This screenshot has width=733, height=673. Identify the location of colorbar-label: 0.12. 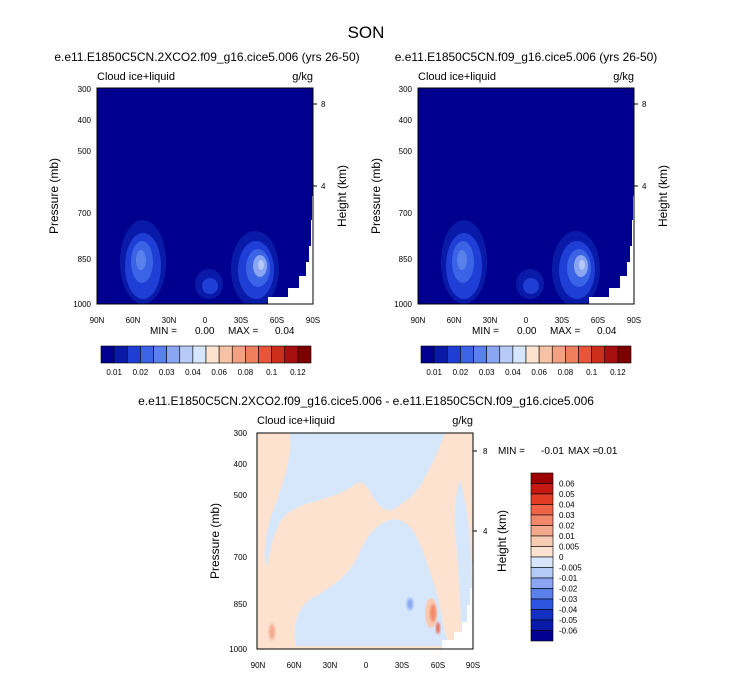
(618, 372).